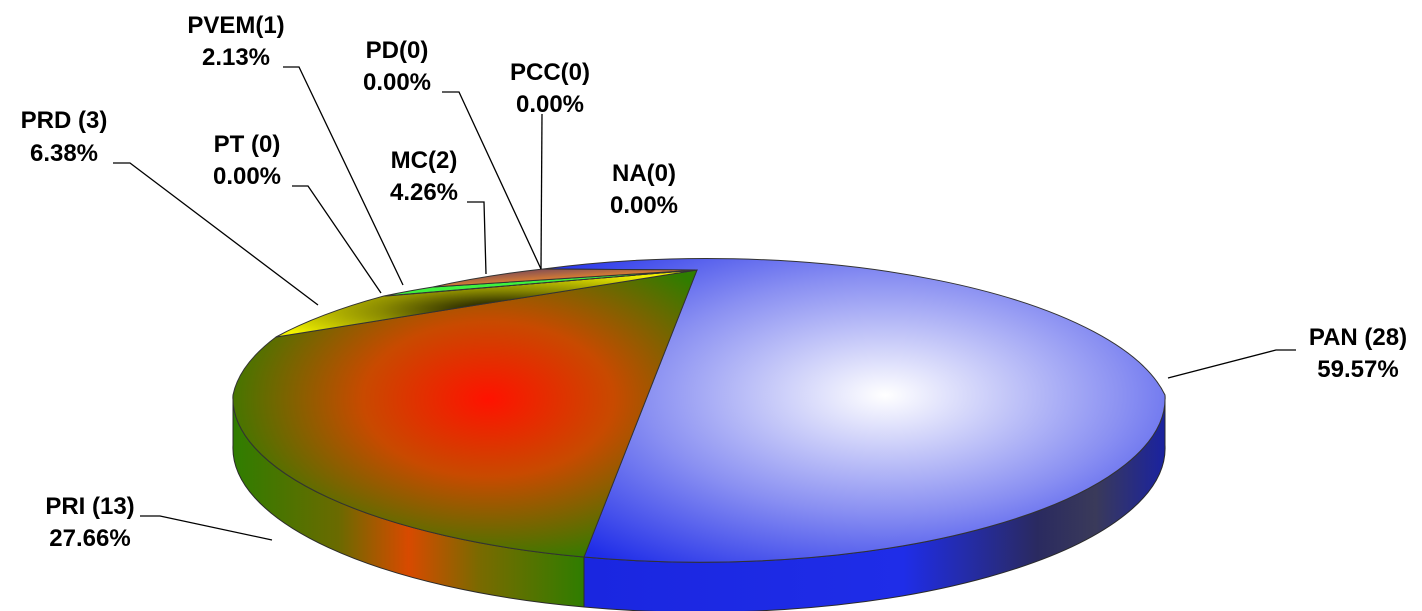 The image size is (1422, 611). What do you see at coordinates (541, 191) in the screenshot?
I see `leader-line-pcc` at bounding box center [541, 191].